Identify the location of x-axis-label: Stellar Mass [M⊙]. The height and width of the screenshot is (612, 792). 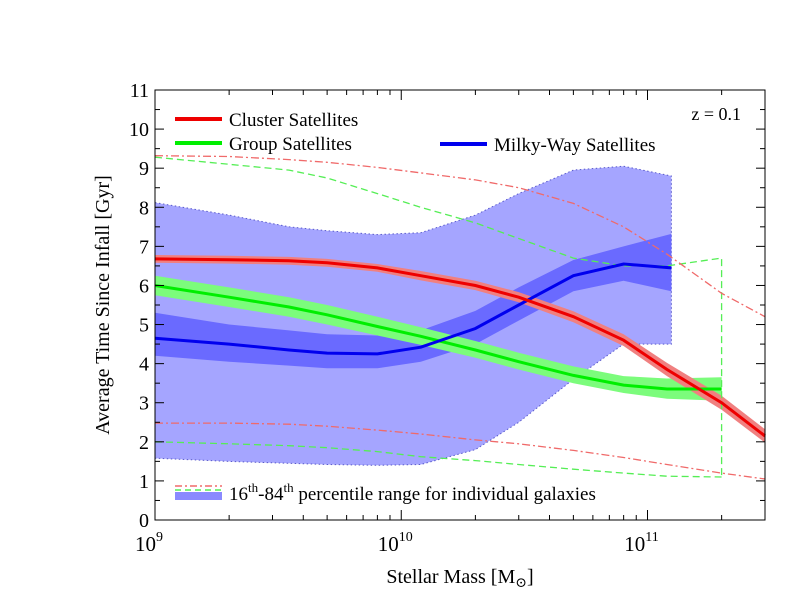
(459, 578).